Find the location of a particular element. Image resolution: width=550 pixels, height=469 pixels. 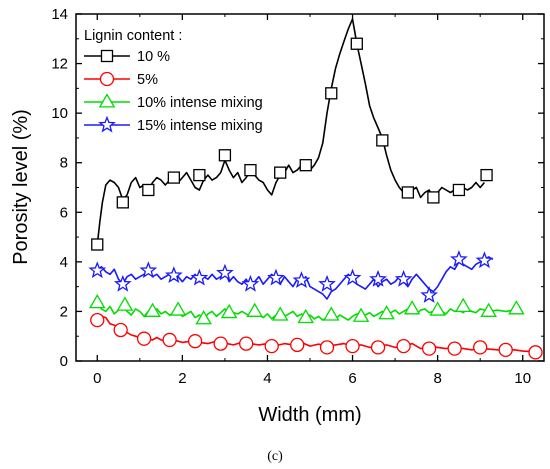

series-3-line is located at coordinates (295, 278).